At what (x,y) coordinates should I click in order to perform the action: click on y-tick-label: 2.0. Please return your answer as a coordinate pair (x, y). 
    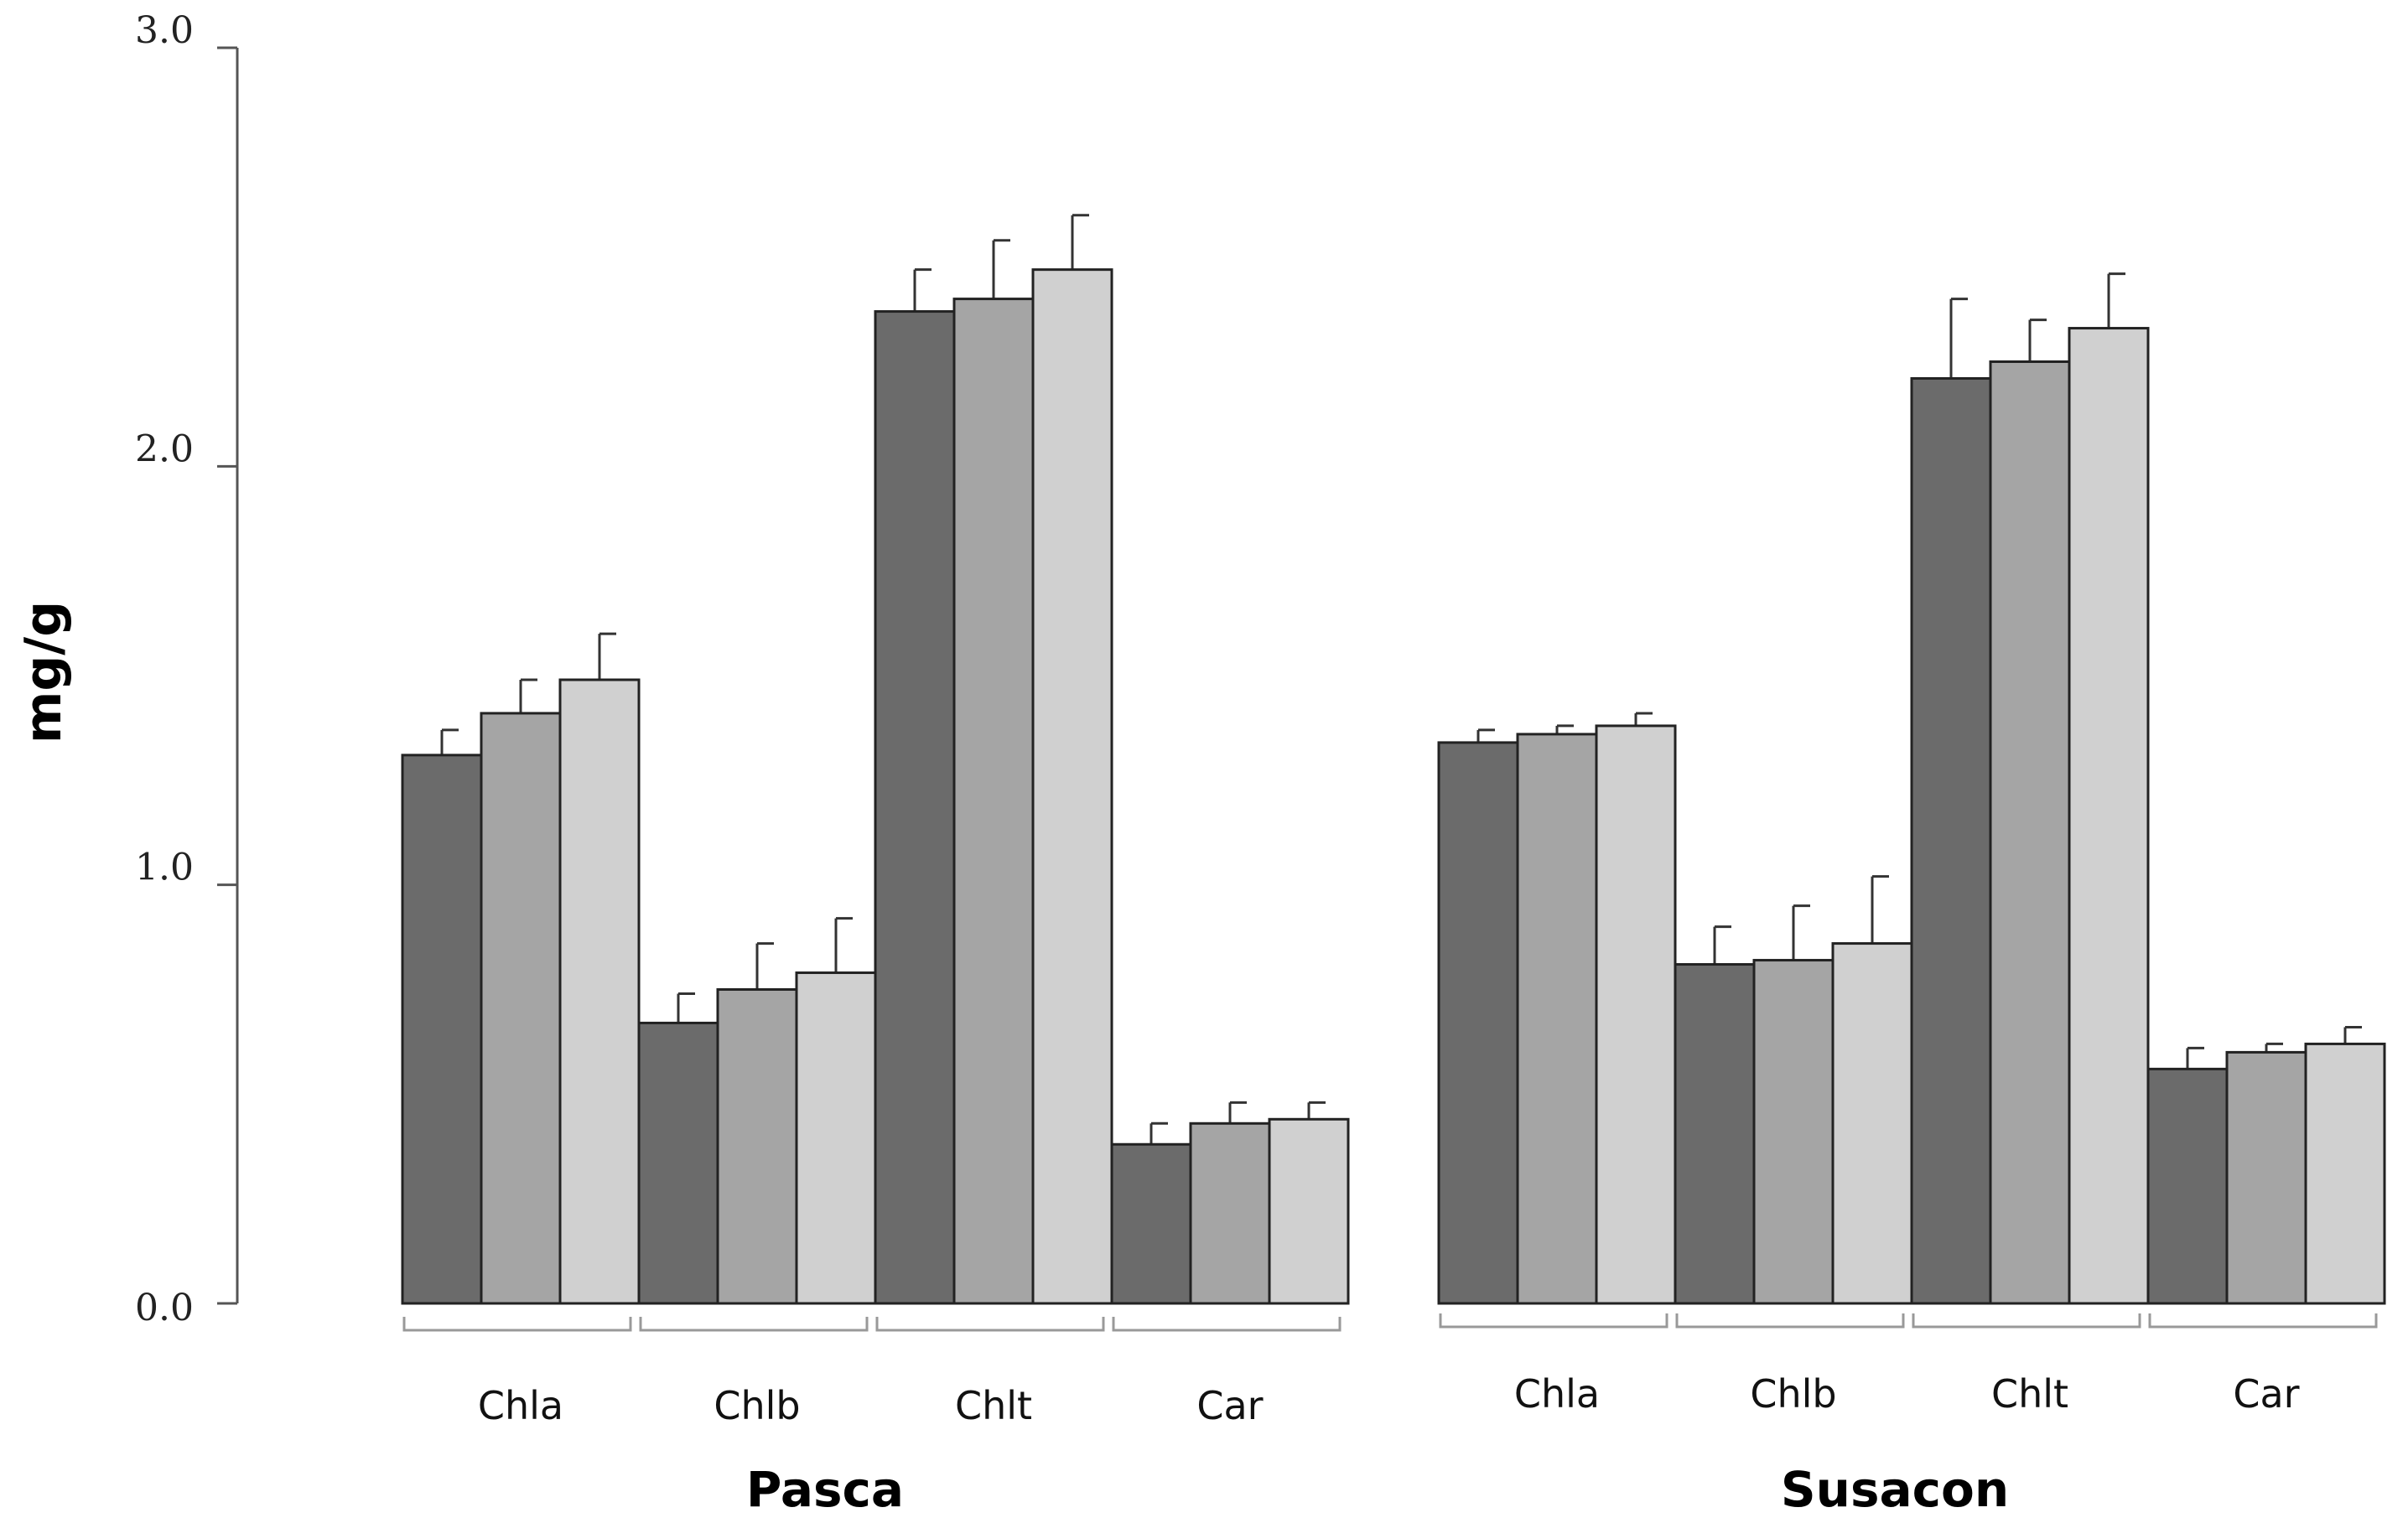
    Looking at the image, I should click on (164, 449).